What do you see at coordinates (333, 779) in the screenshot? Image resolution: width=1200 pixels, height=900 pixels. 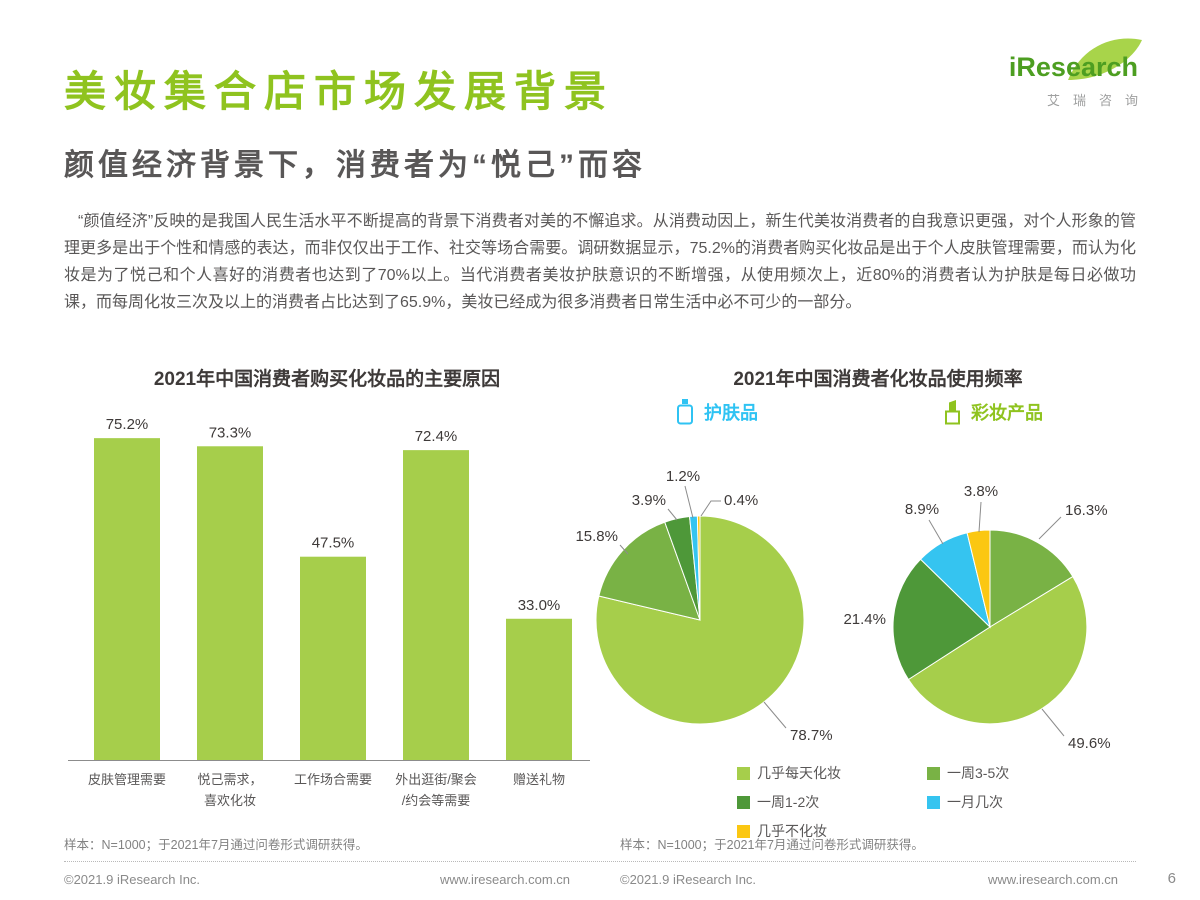 I see `bar-category-label: 工作场合需要` at bounding box center [333, 779].